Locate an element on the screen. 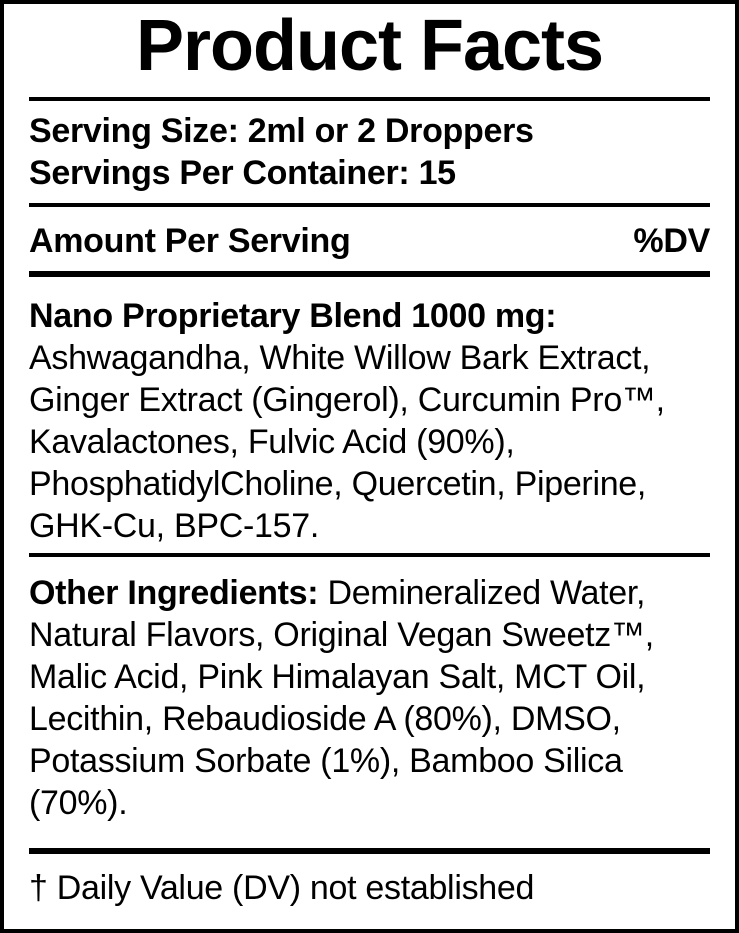  servings-per-container-line: Servings Per Container: 15 is located at coordinates (242, 173).